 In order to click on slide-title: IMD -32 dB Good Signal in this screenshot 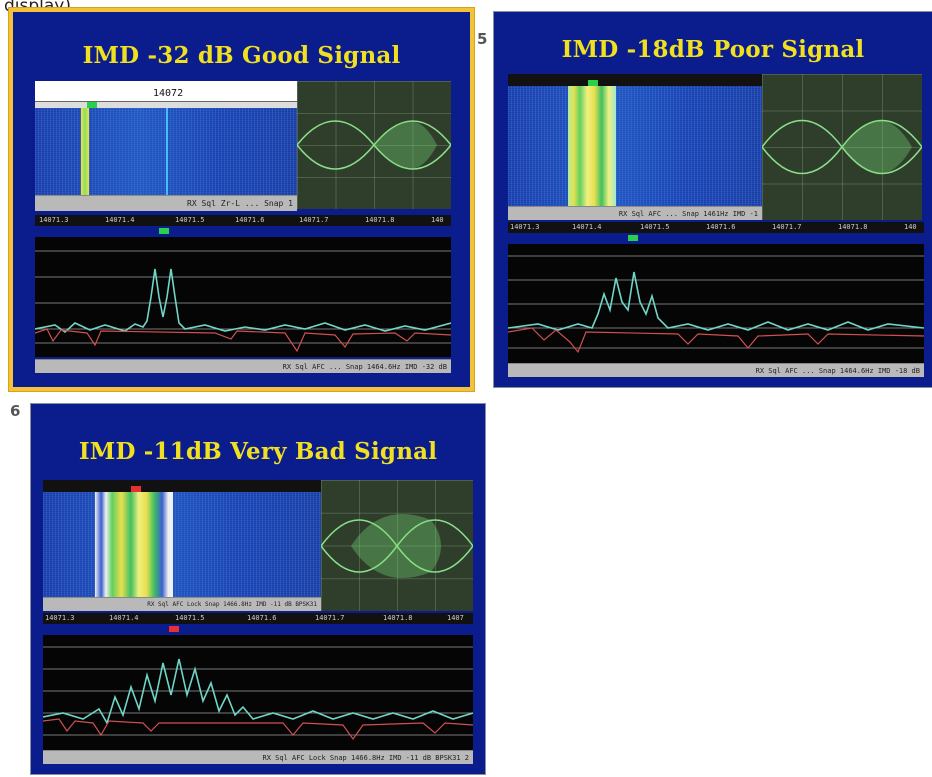, I will do `click(241, 55)`.